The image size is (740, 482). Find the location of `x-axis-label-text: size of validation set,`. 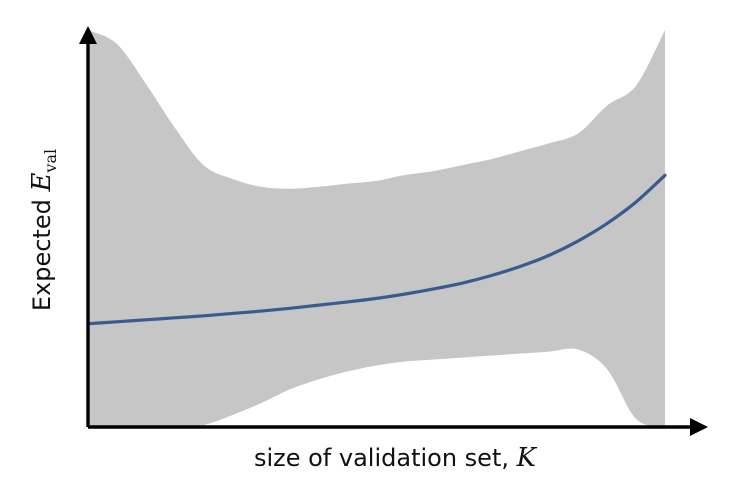

x-axis-label-text: size of validation set, is located at coordinates (385, 458).